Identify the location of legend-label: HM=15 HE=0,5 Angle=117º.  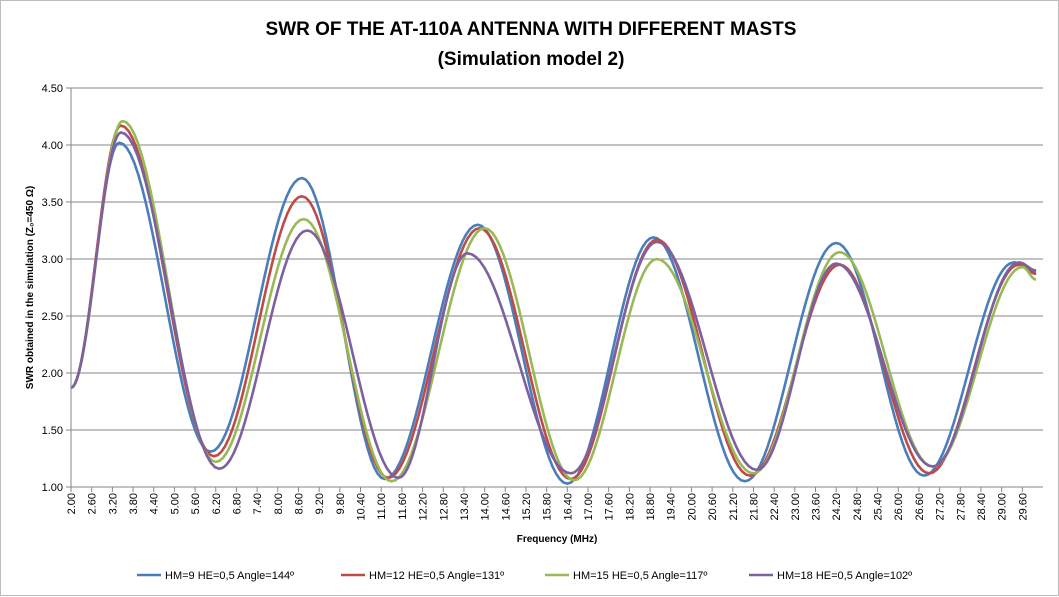
(640, 576).